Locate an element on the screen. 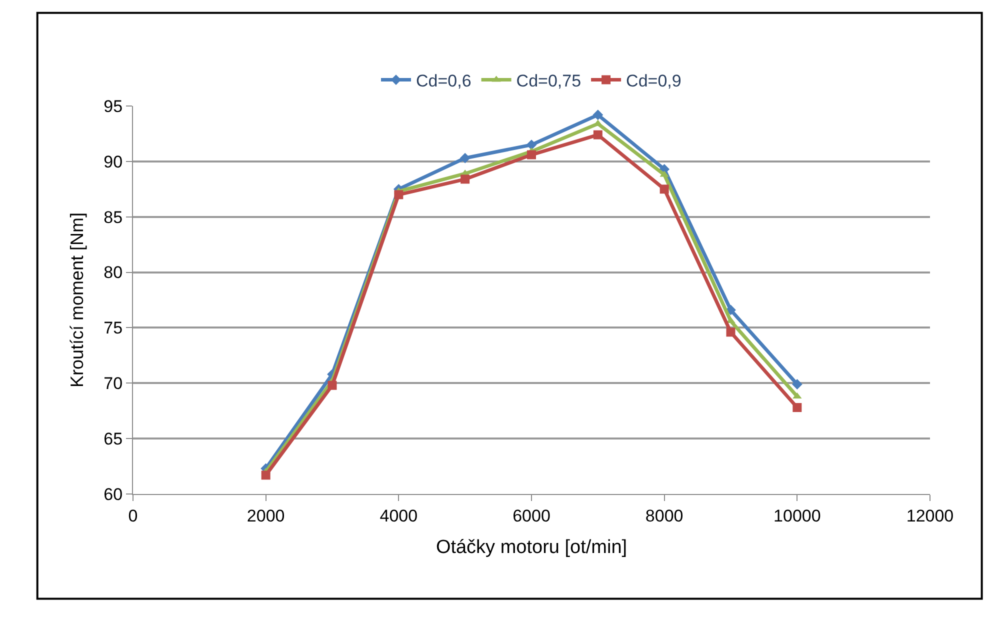 This screenshot has height=619, width=993. y-tick-label: 85 is located at coordinates (113, 217).